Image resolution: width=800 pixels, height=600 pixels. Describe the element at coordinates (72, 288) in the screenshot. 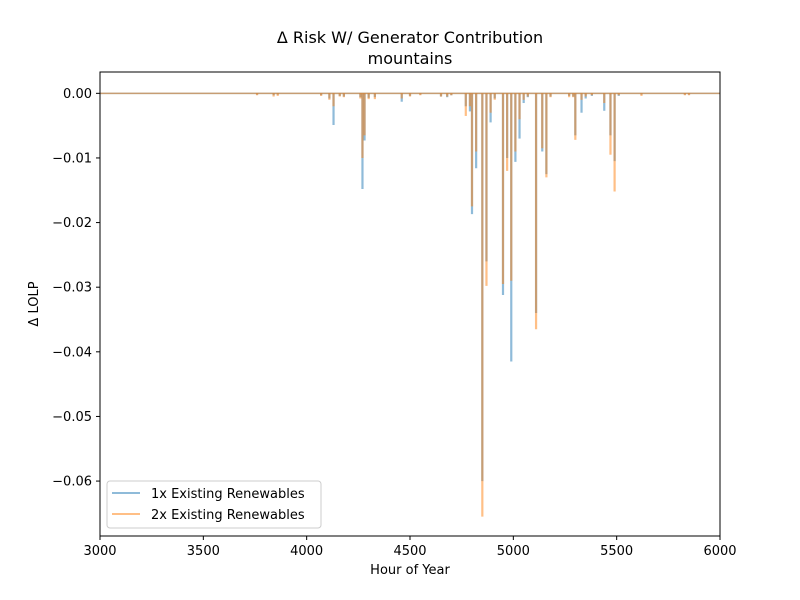

I see `y-tick-label: −0.03` at that location.